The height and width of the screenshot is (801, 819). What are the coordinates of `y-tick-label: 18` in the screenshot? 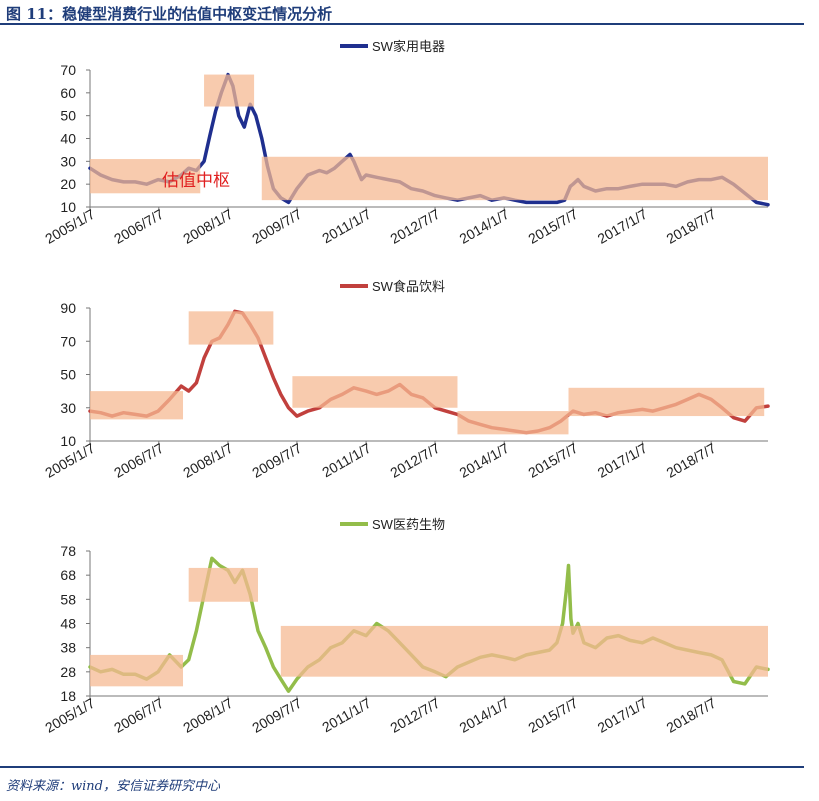 It's located at (68, 696).